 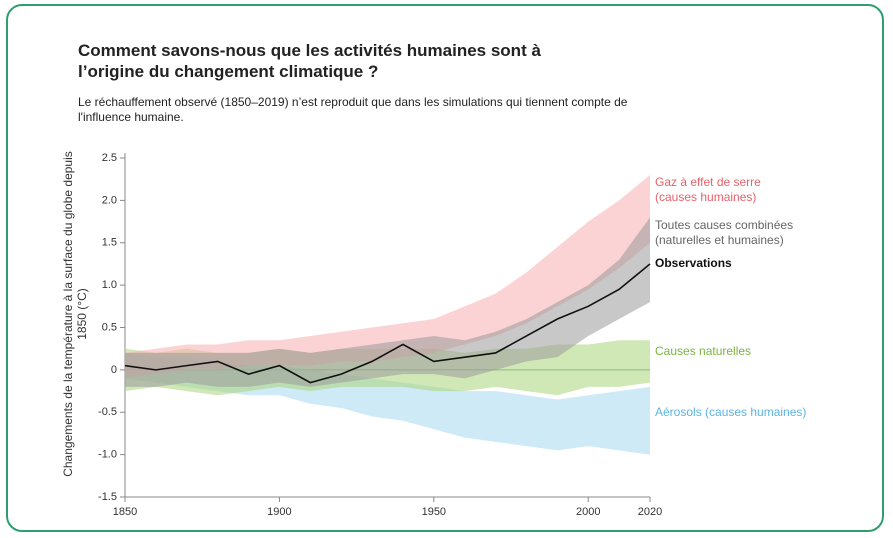 What do you see at coordinates (434, 512) in the screenshot?
I see `x-tick-label: 1950` at bounding box center [434, 512].